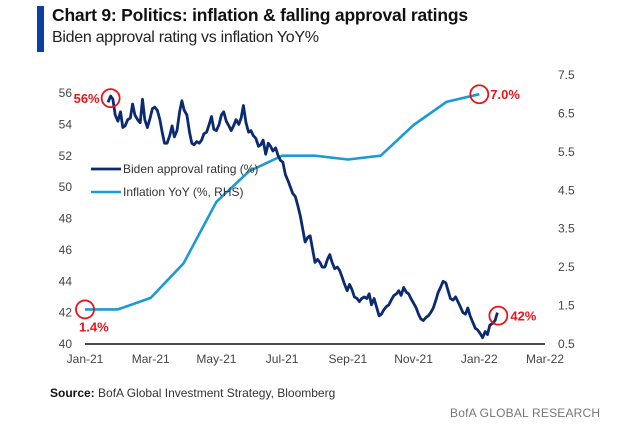 The width and height of the screenshot is (627, 429). What do you see at coordinates (66, 313) in the screenshot?
I see `left-y-tick-label: 42` at bounding box center [66, 313].